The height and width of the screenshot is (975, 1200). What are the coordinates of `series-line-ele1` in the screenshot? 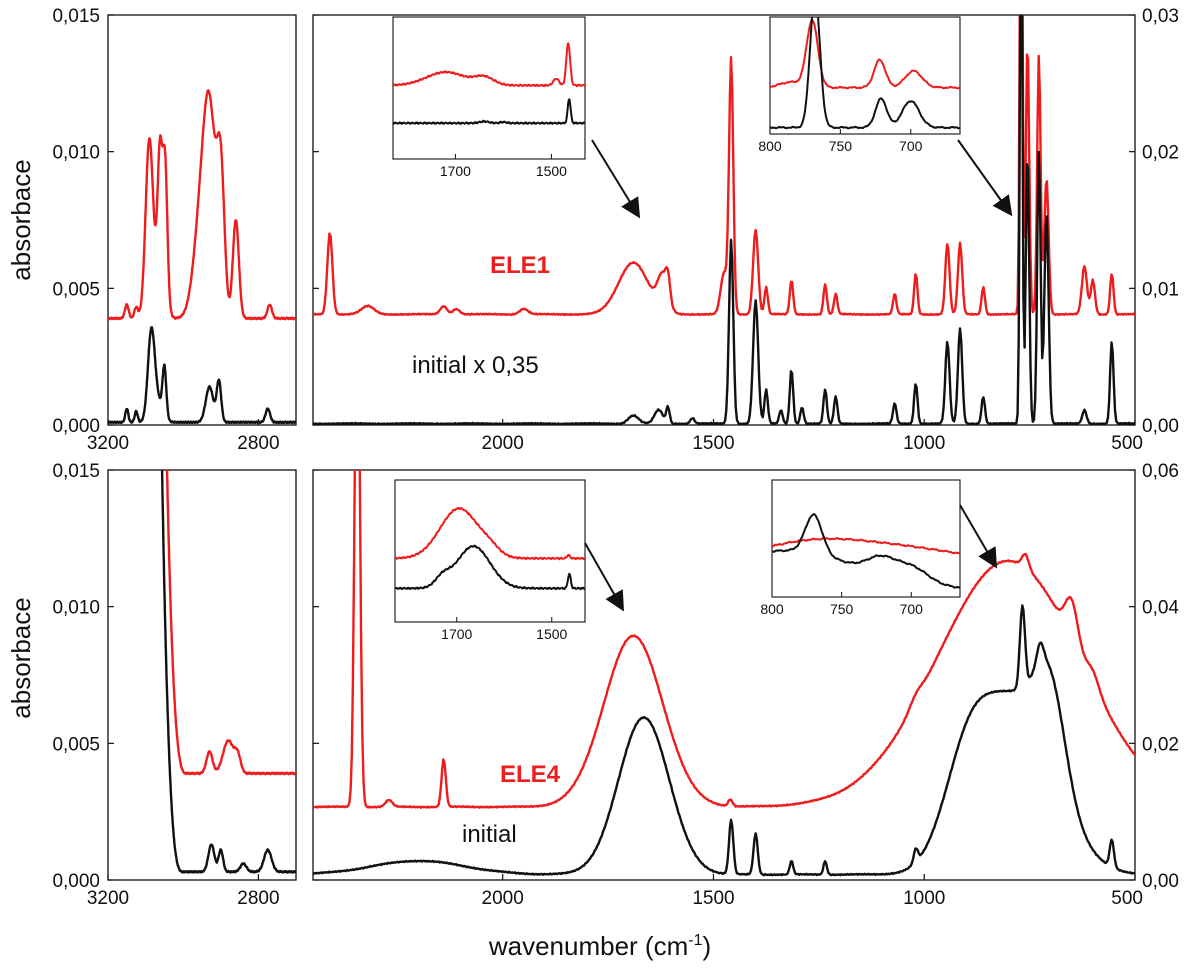 It's located at (202, 205).